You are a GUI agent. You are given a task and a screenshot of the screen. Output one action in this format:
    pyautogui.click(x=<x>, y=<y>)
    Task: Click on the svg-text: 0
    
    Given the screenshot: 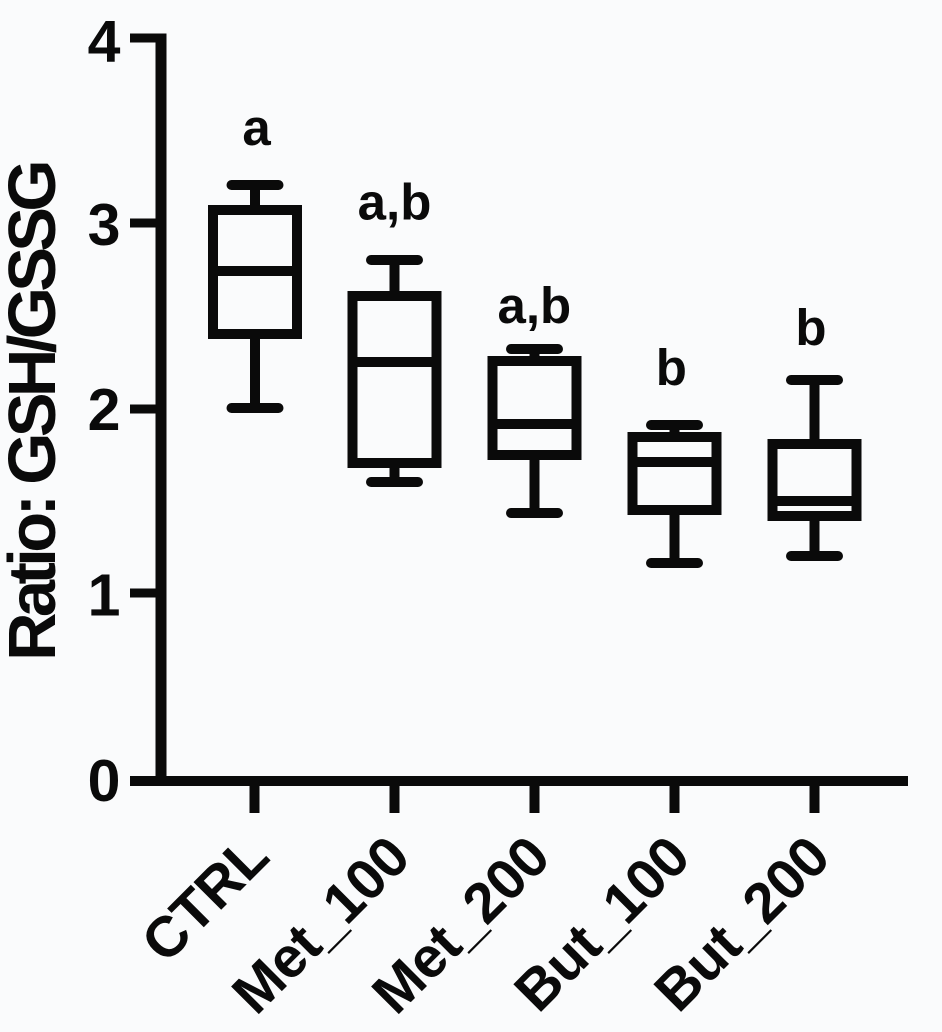 What is the action you would take?
    pyautogui.click(x=104, y=781)
    